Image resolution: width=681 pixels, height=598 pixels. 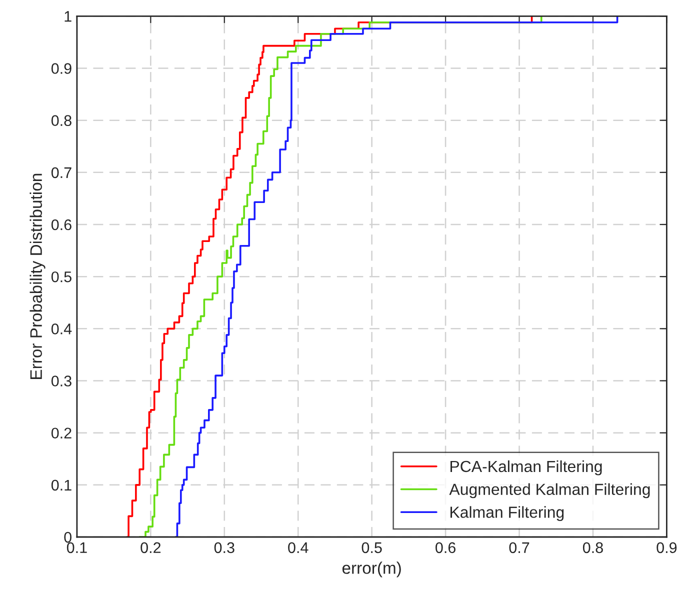 What do you see at coordinates (224, 548) in the screenshot?
I see `x-tick-label: 0.3` at bounding box center [224, 548].